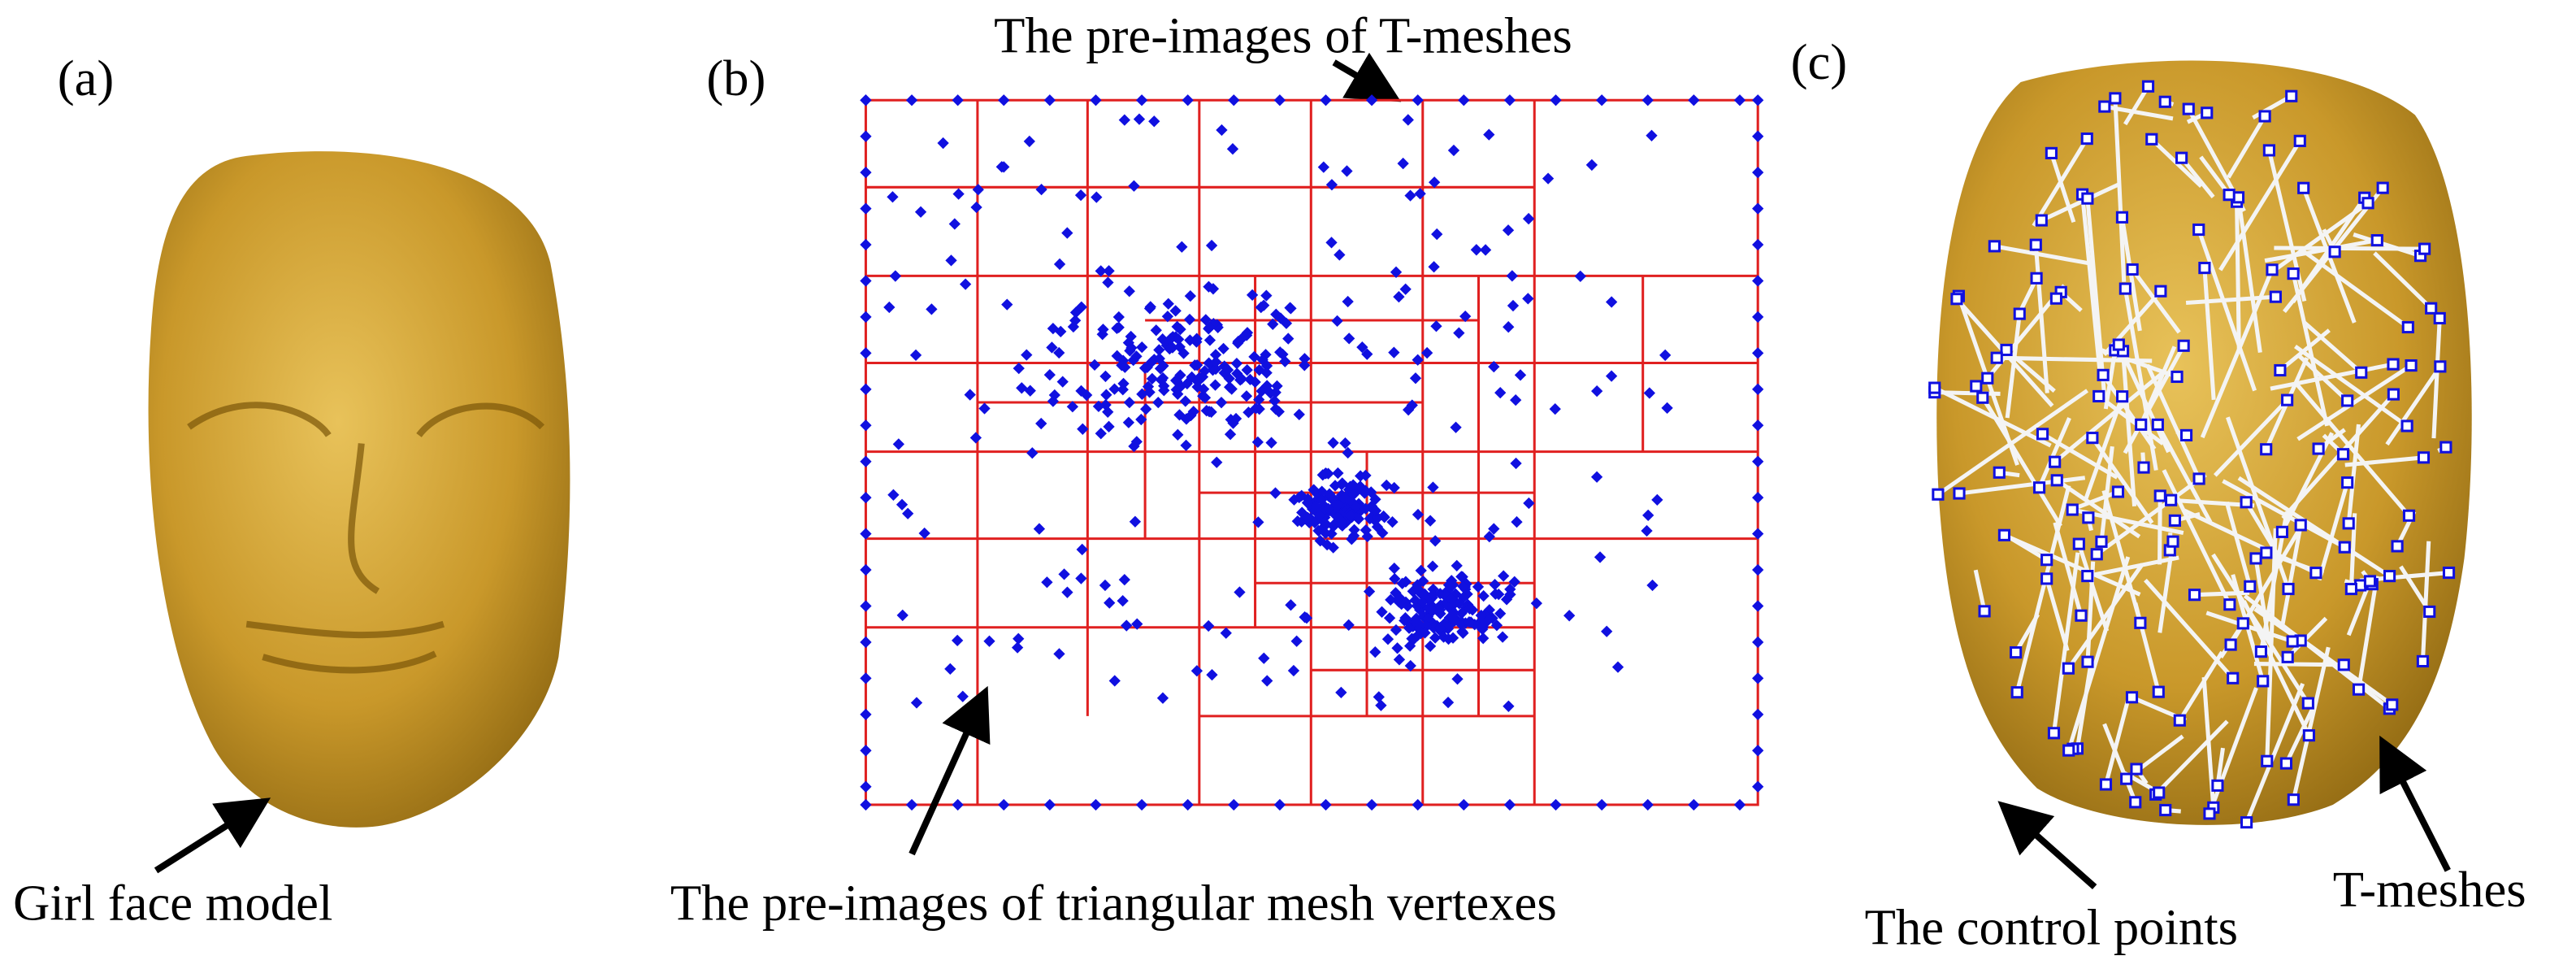 The width and height of the screenshot is (2576, 969). Describe the element at coordinates (86, 78) in the screenshot. I see `panel-label: (a)` at that location.